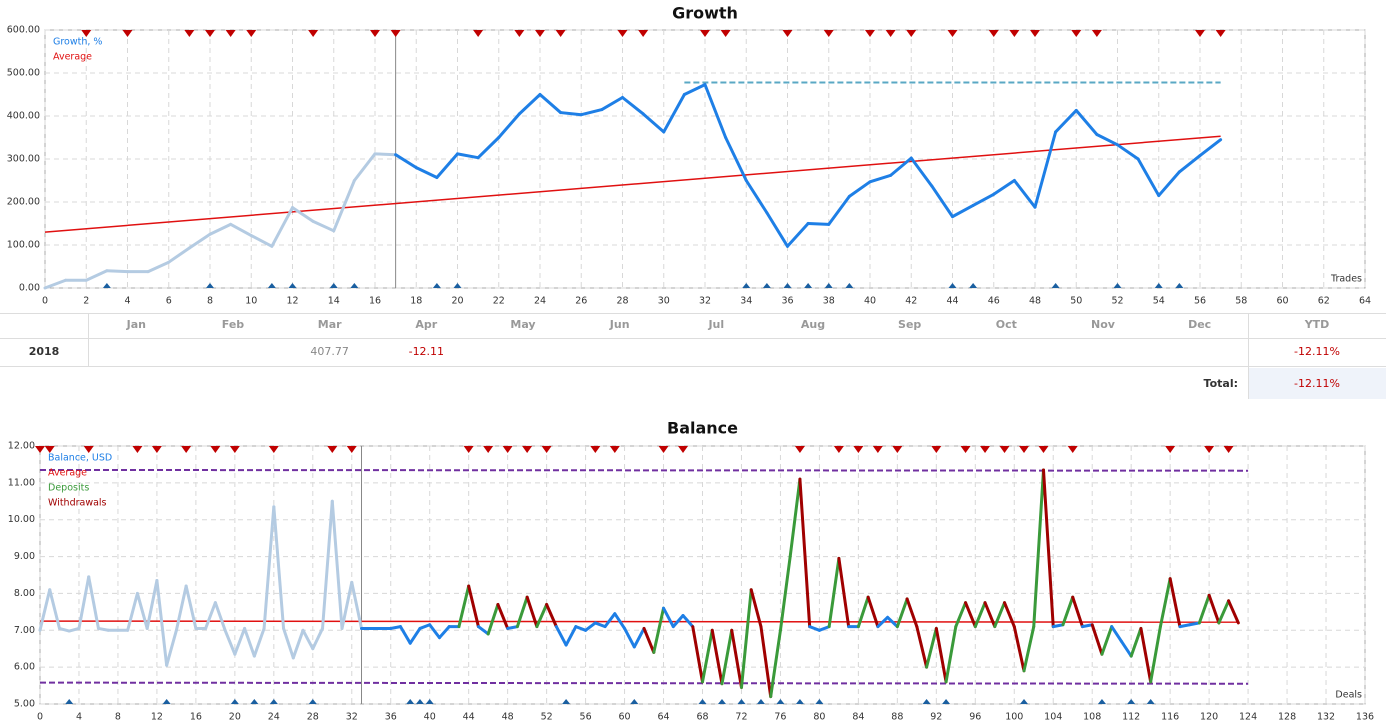 The width and height of the screenshot is (1386, 724). I want to click on y-tick-label: 6.00, so click(24, 667).